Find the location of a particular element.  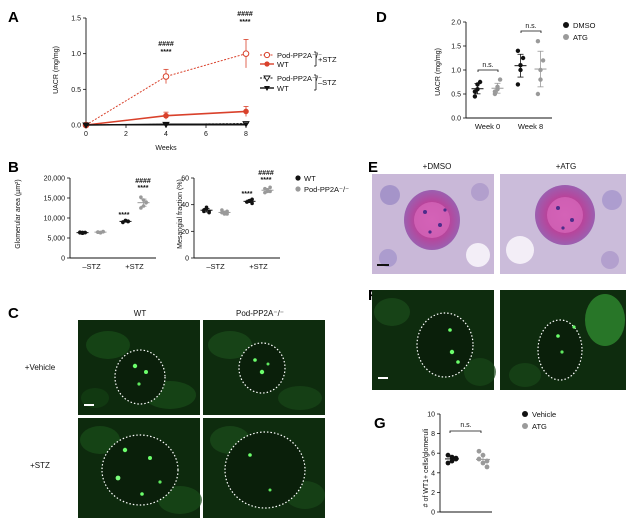

legend-group-stz: +STZ is located at coordinates (327, 59).